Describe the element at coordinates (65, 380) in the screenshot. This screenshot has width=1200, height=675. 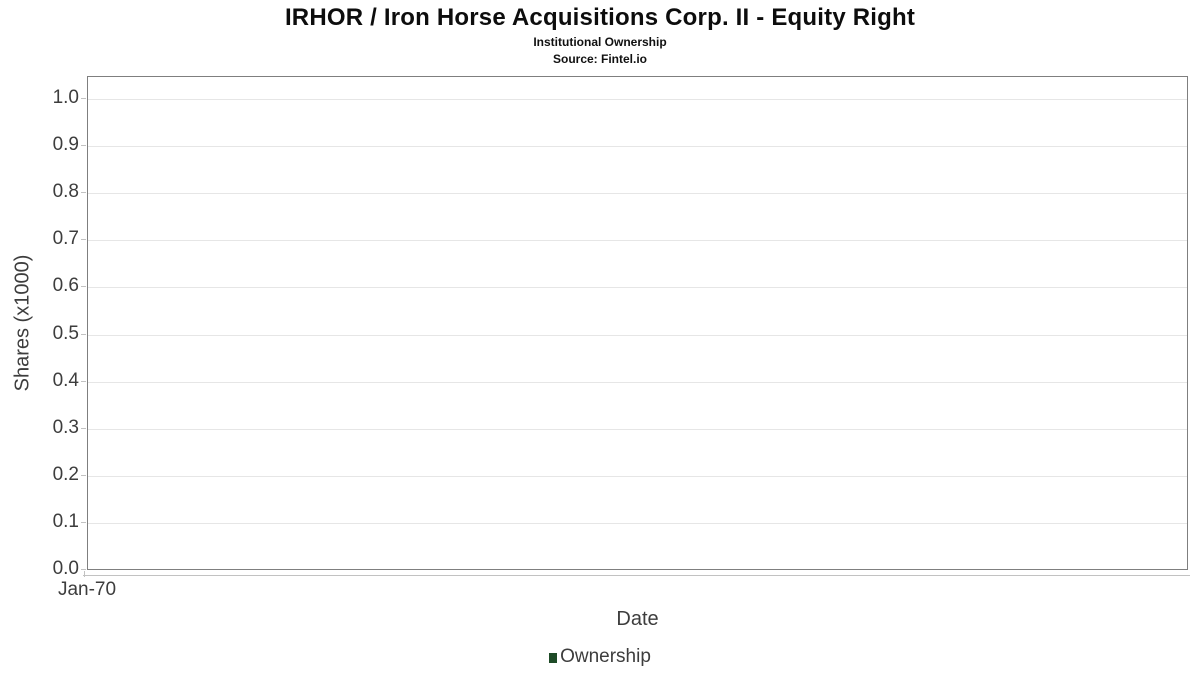
I see `y-axis-tick-label: 0.4` at that location.